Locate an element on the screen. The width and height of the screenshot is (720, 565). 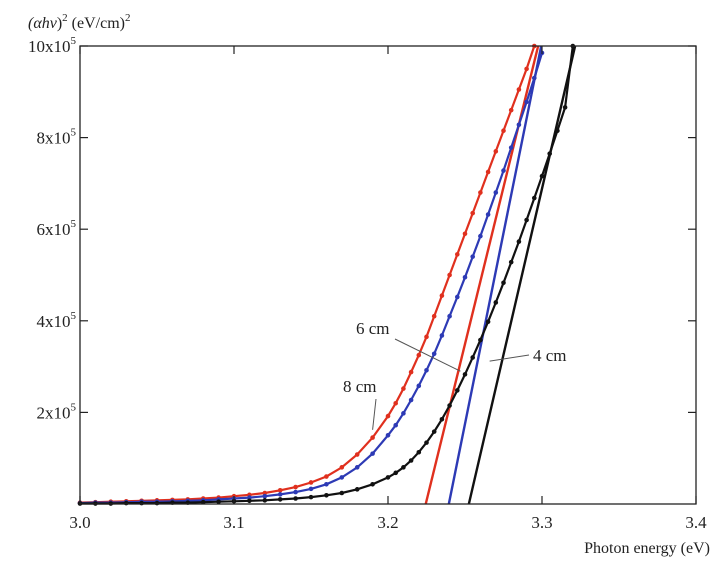
x-tick-label: 3.0 is located at coordinates (79, 522).